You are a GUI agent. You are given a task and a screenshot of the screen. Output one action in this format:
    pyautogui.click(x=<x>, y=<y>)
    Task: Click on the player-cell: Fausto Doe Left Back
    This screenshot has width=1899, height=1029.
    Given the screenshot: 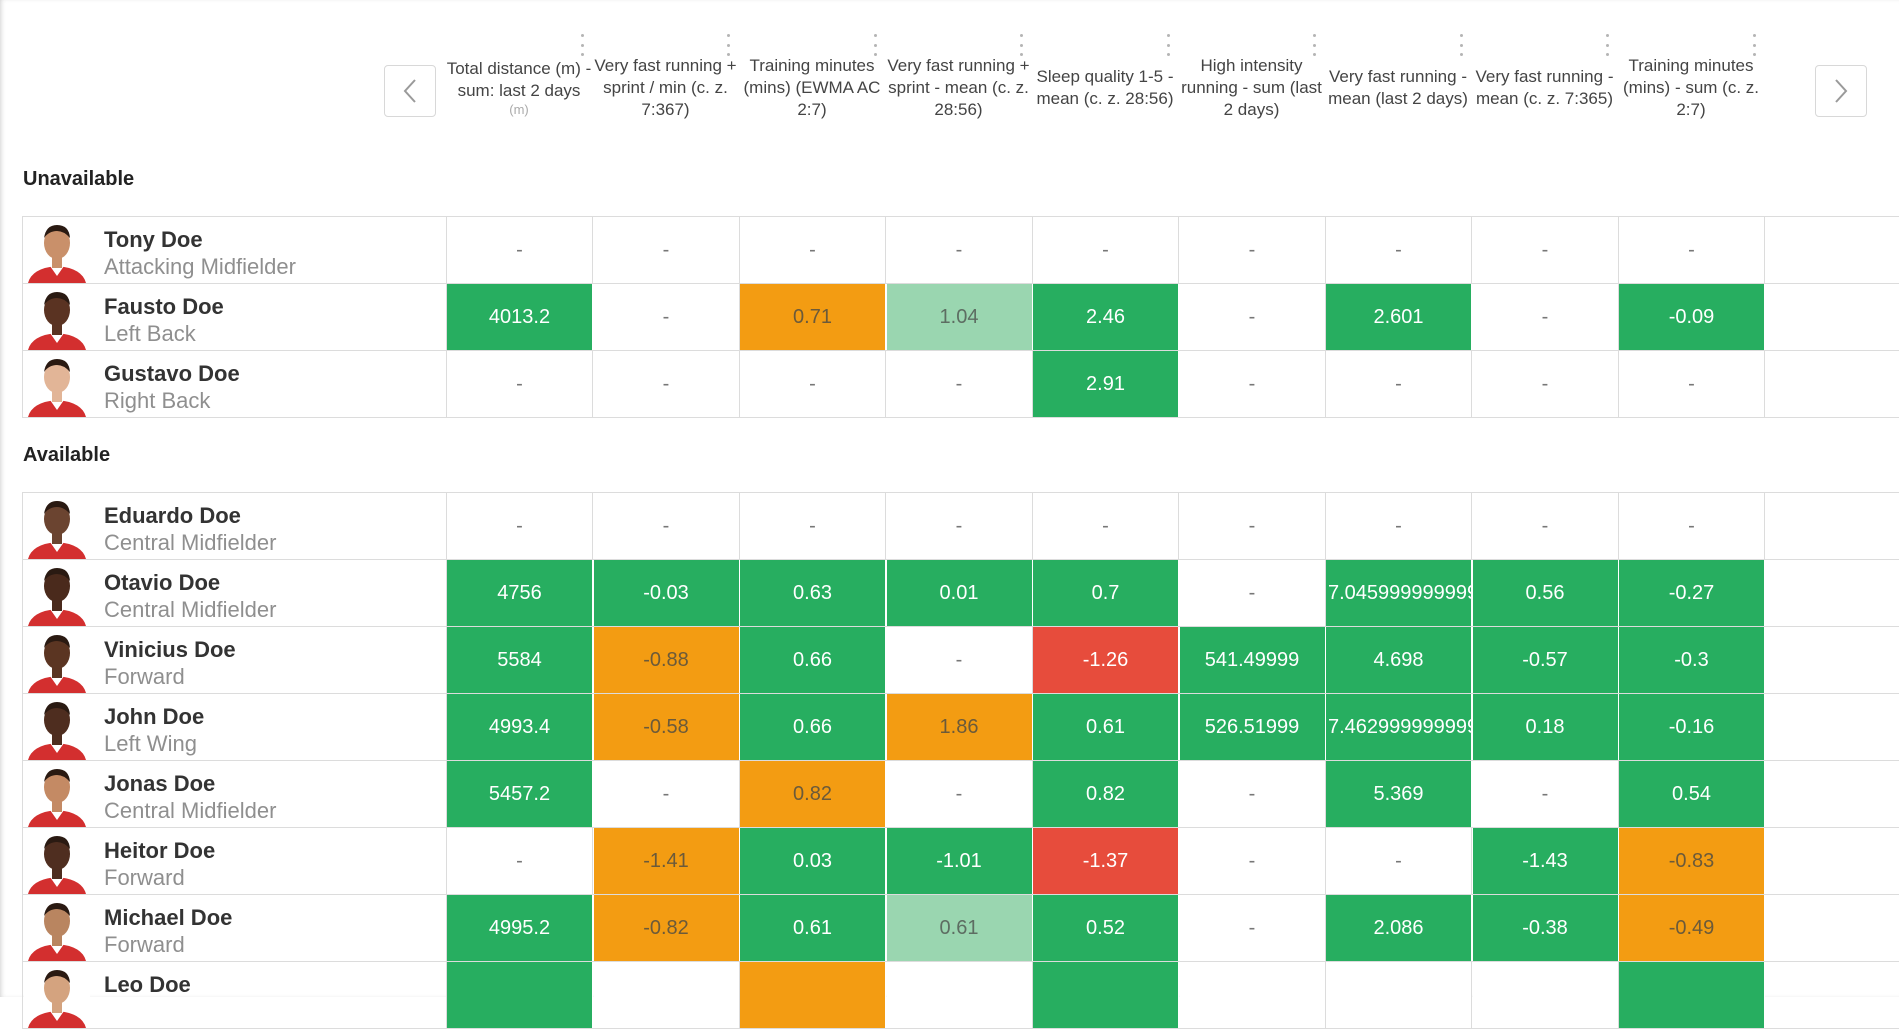 What is the action you would take?
    pyautogui.click(x=235, y=317)
    